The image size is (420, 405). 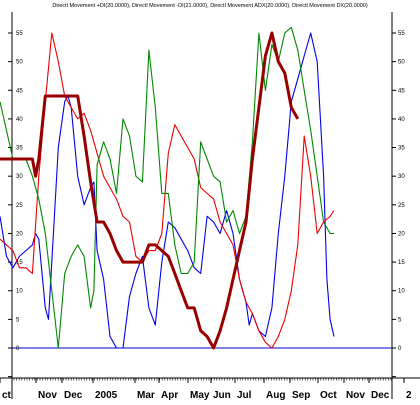 I want to click on y-tick-label-left: 55, so click(x=19, y=34).